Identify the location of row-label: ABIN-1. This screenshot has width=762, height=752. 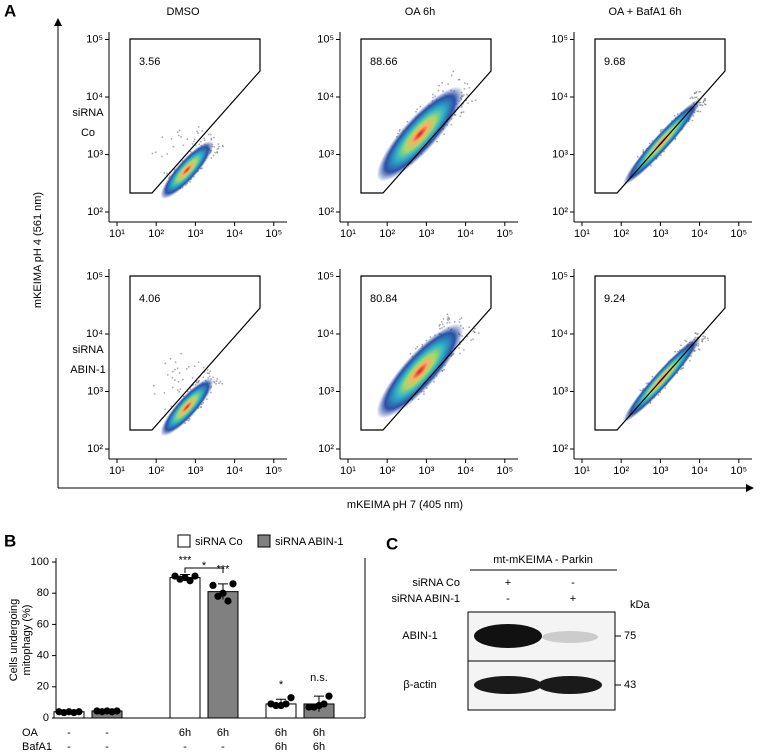
(87, 370).